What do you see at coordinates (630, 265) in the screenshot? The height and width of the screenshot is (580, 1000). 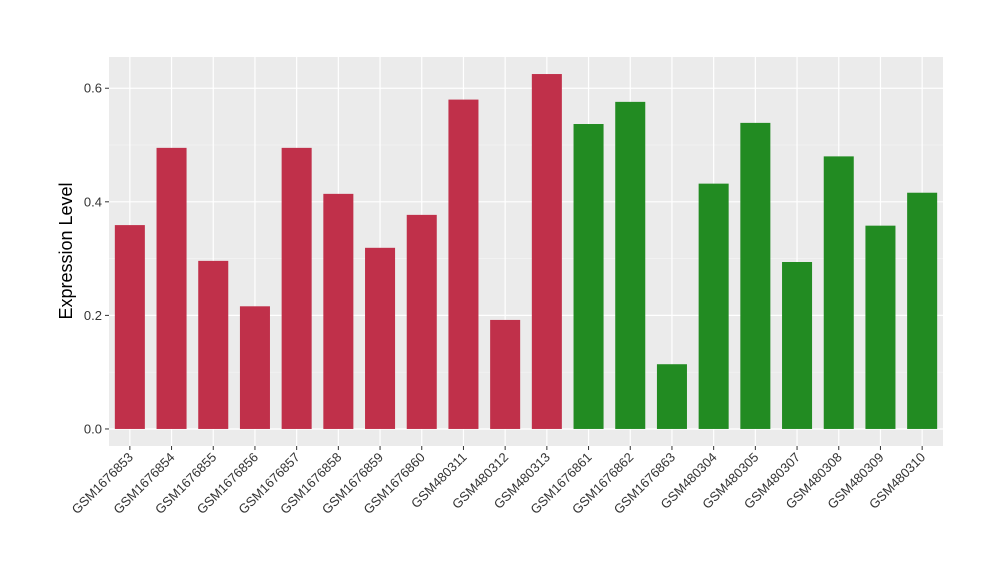 I see `bar-gsm1676862` at bounding box center [630, 265].